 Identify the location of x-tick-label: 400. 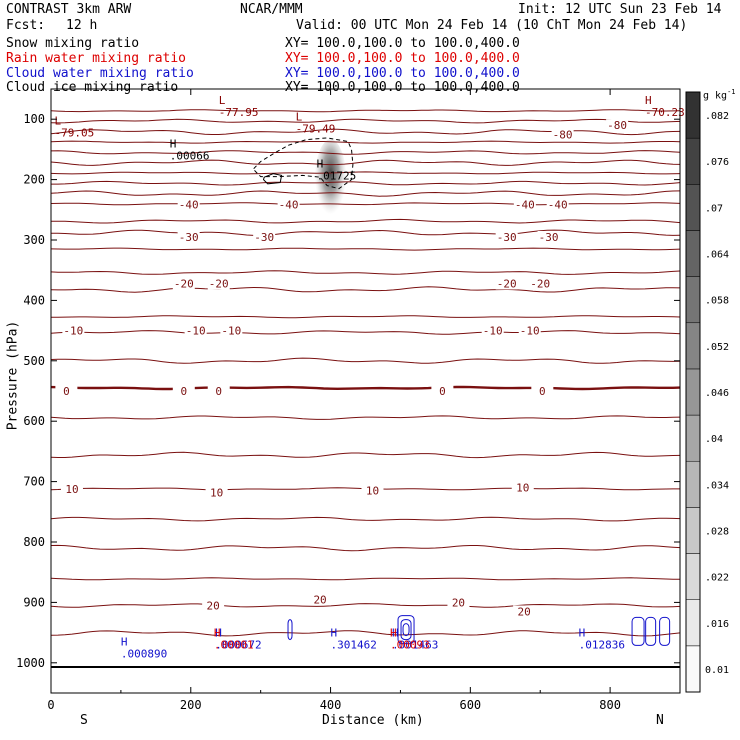
(331, 705).